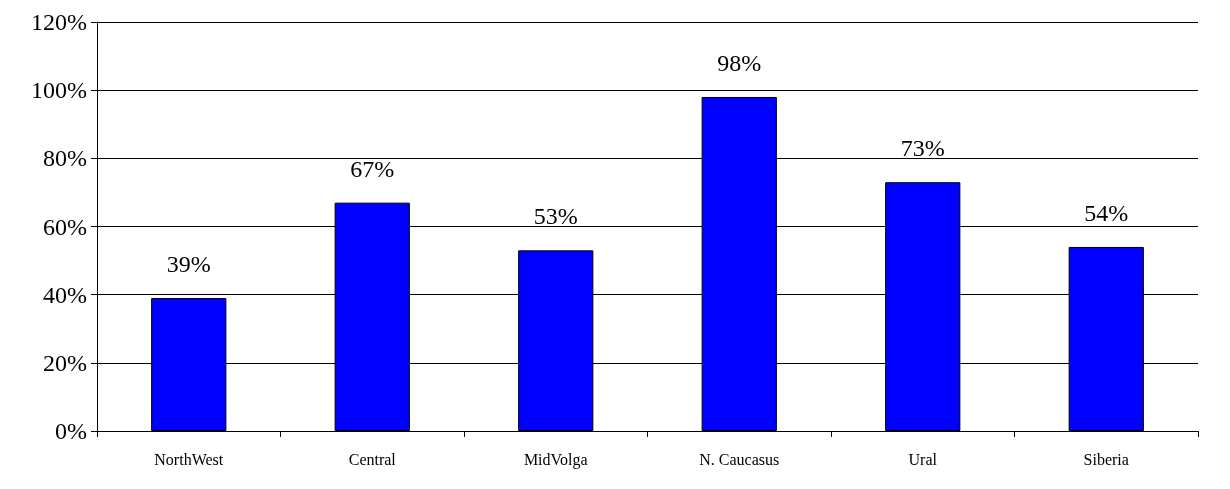  Describe the element at coordinates (1106, 212) in the screenshot. I see `data-label: 54%` at that location.